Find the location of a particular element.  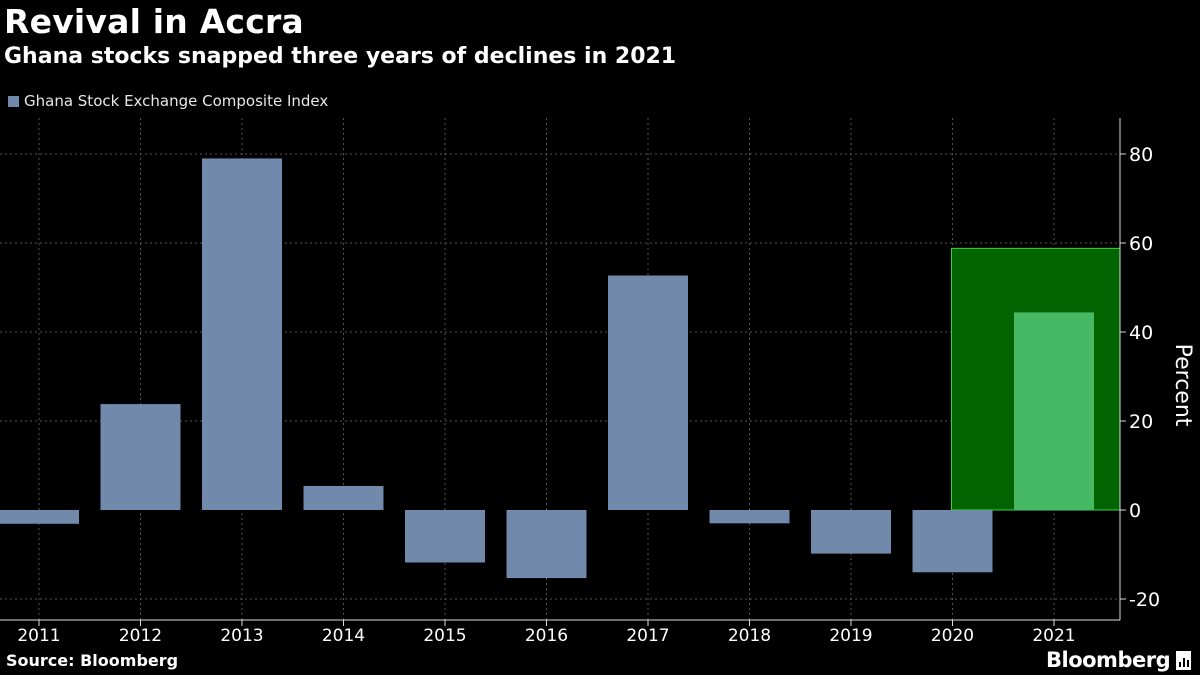

bar-2018 is located at coordinates (749, 517).